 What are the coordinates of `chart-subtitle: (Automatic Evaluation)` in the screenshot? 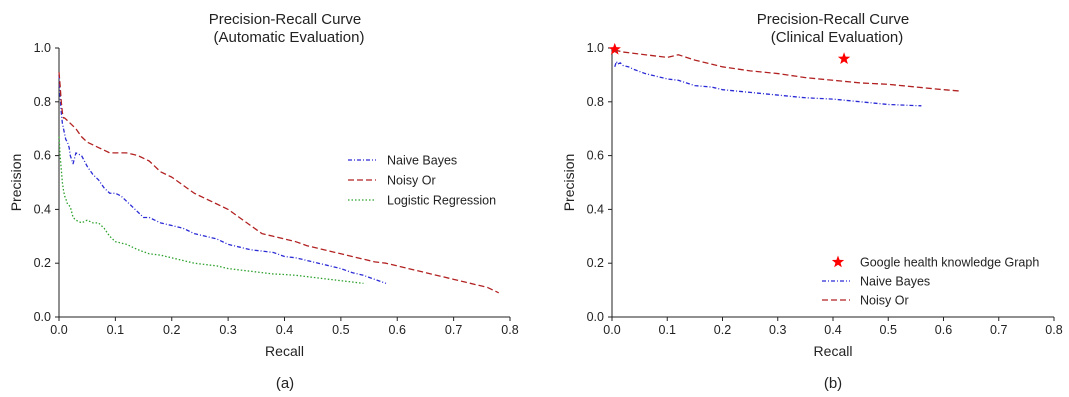 It's located at (289, 37).